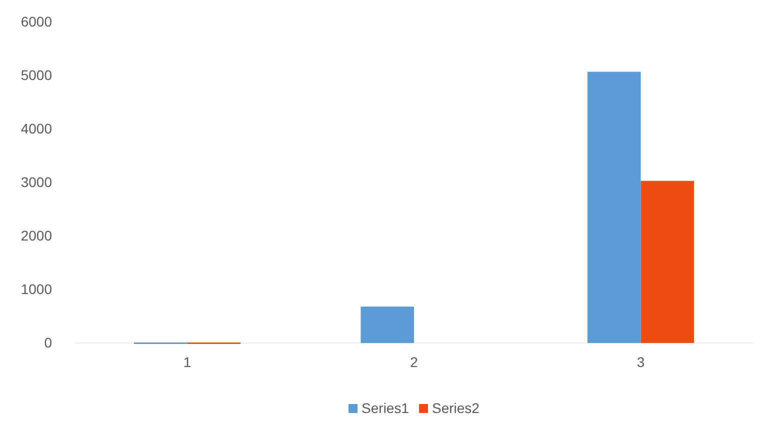  What do you see at coordinates (456, 408) in the screenshot?
I see `legend-label: Series2` at bounding box center [456, 408].